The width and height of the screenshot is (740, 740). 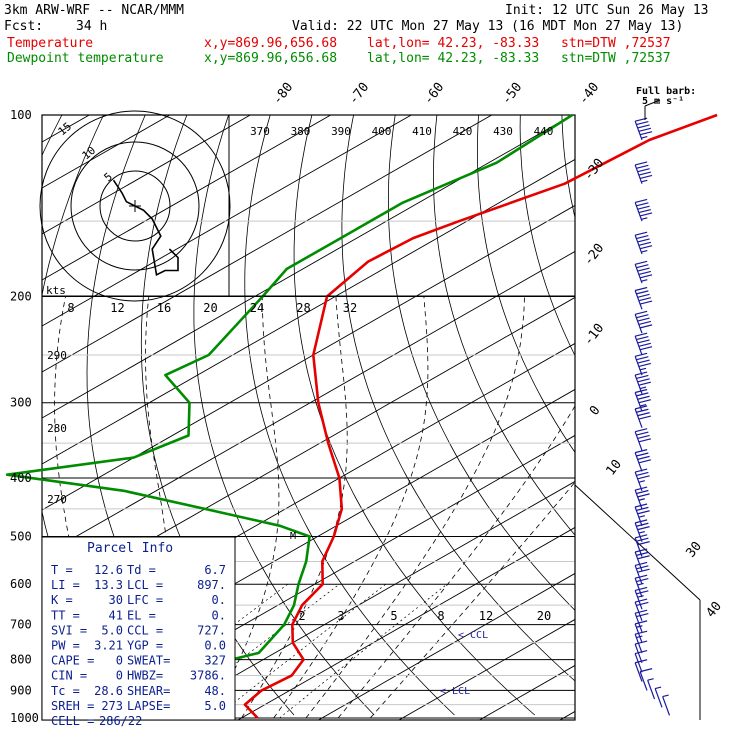 I want to click on isotherm-label: -20, so click(x=594, y=255).